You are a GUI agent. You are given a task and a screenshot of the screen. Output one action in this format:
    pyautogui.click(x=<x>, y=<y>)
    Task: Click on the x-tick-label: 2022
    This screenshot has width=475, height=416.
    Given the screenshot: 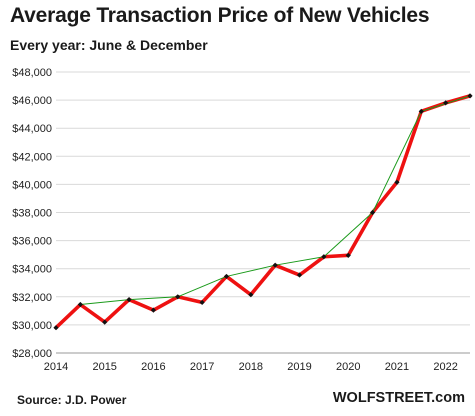 What is the action you would take?
    pyautogui.click(x=445, y=367)
    